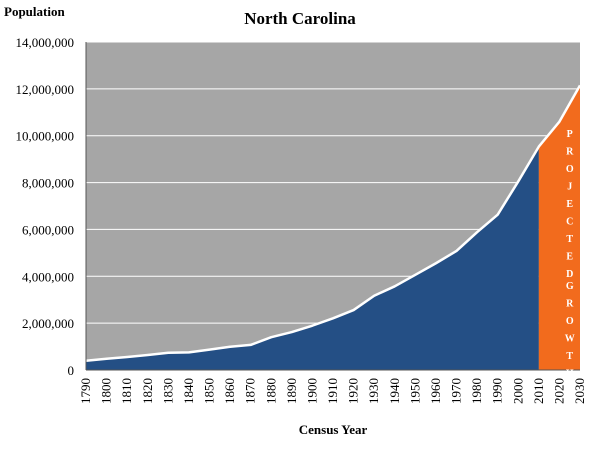 The image size is (600, 450). What do you see at coordinates (106, 391) in the screenshot?
I see `x-tick-label: 1800` at bounding box center [106, 391].